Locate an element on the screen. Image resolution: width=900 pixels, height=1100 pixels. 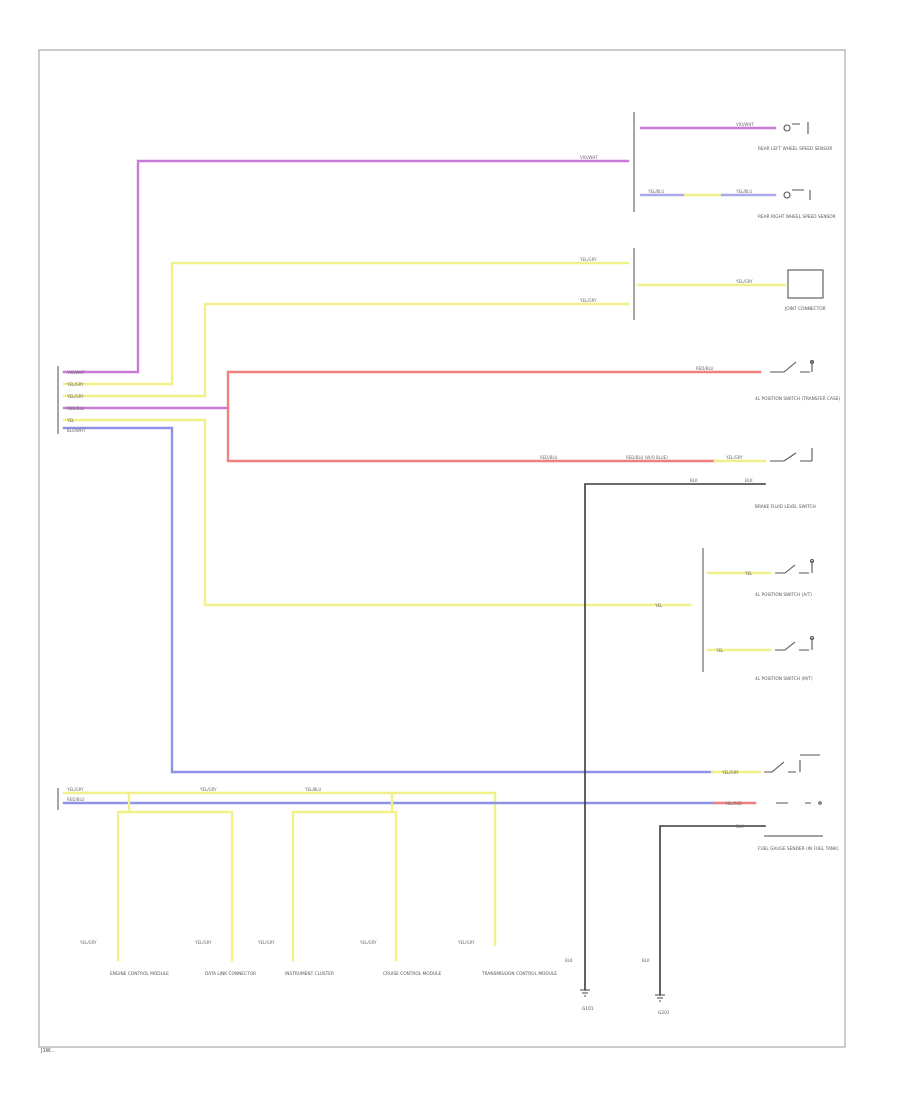
switch-c-symbol is located at coordinates (795, 566).